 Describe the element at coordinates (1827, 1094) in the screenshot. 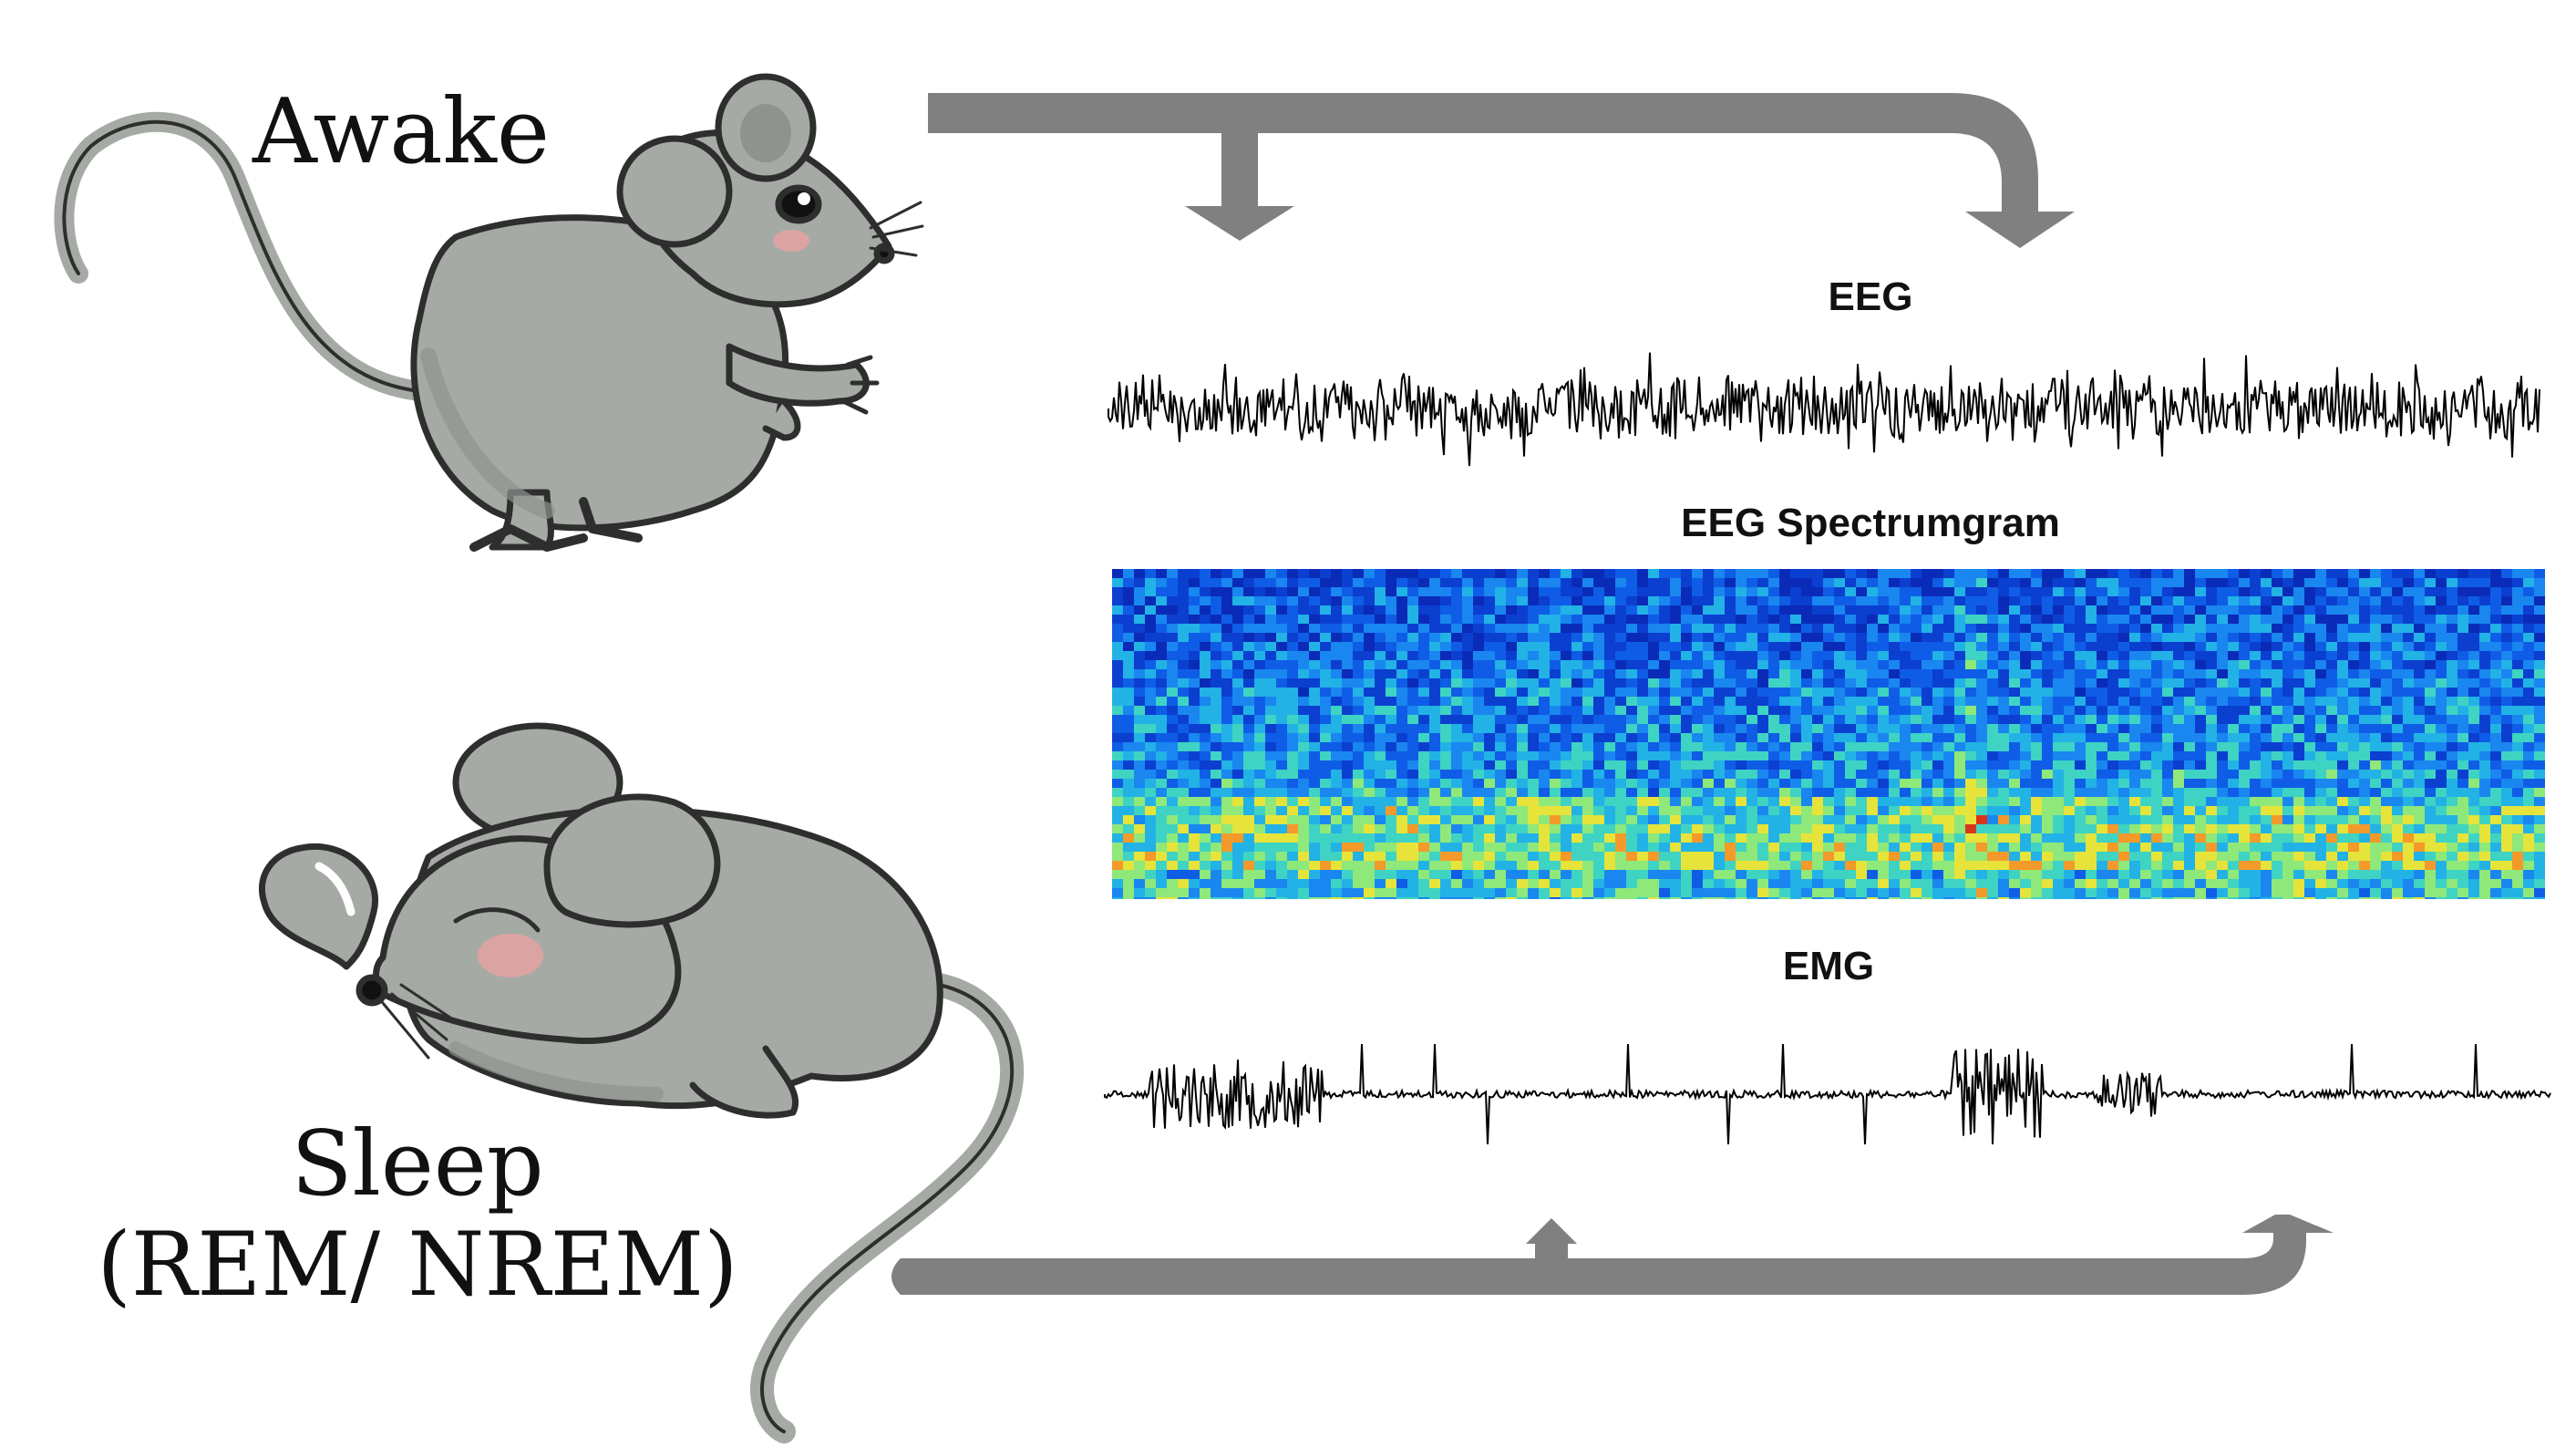

I see `emg-trace` at that location.